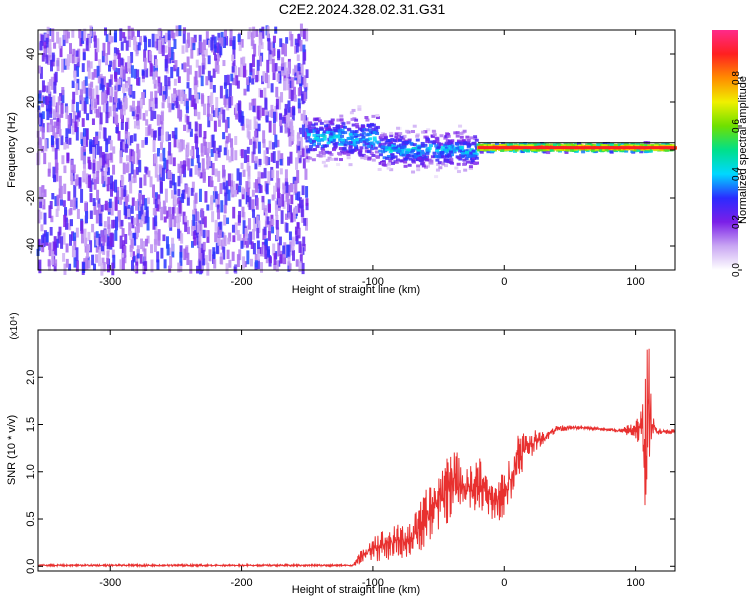  What do you see at coordinates (736, 174) in the screenshot?
I see `colorbar-ticks: 0.00.20.40.60.8` at bounding box center [736, 174].